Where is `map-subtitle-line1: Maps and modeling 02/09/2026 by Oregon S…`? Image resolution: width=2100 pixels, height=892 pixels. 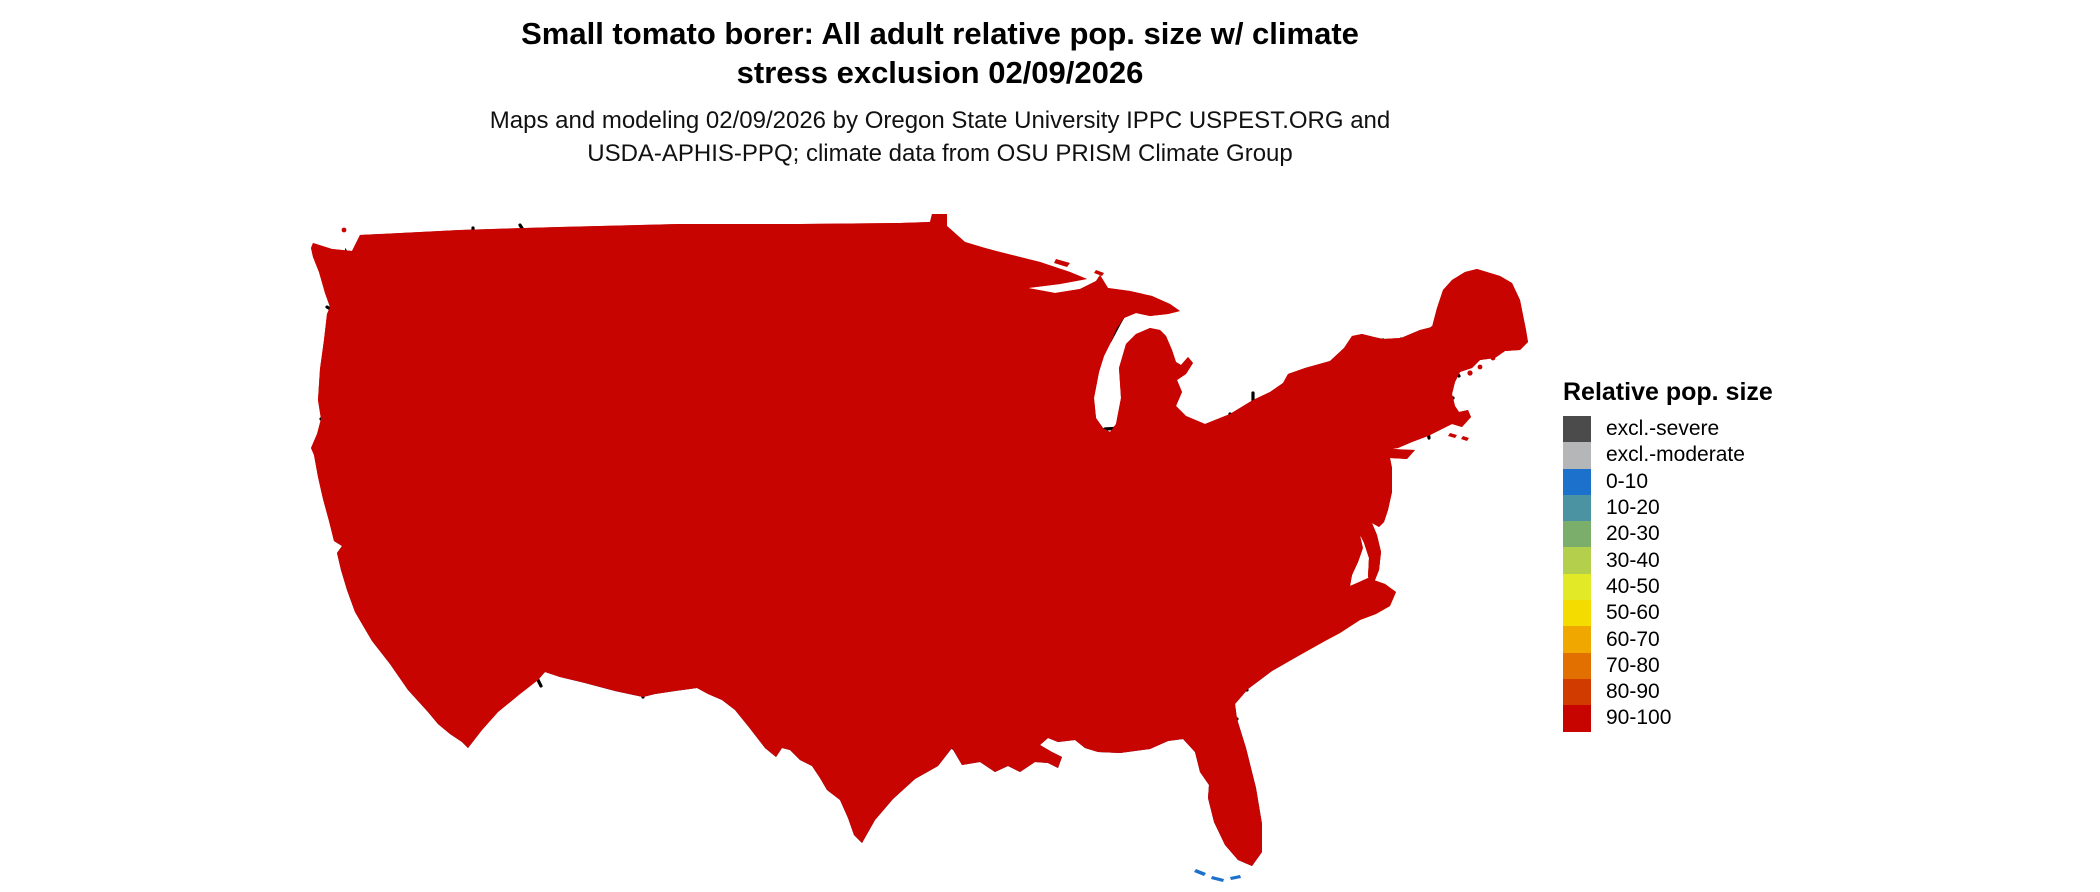
map-subtitle-line1: Maps and modeling 02/09/2026 by Oregon S… is located at coordinates (940, 120).